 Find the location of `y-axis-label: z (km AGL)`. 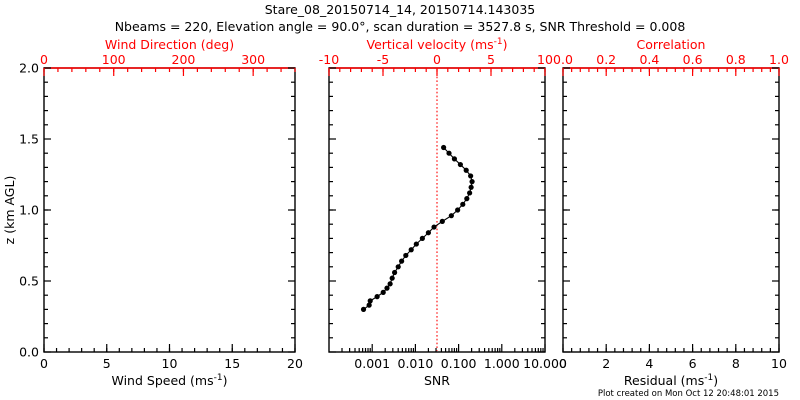

y-axis-label: z (km AGL) is located at coordinates (9, 210).